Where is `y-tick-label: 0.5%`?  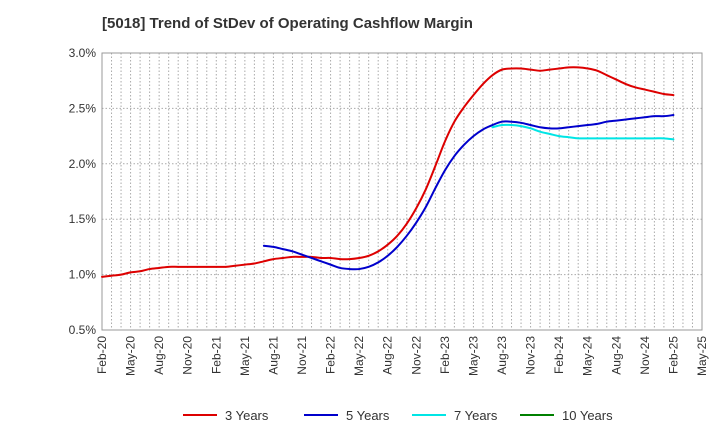
y-tick-label: 0.5% is located at coordinates (83, 330).